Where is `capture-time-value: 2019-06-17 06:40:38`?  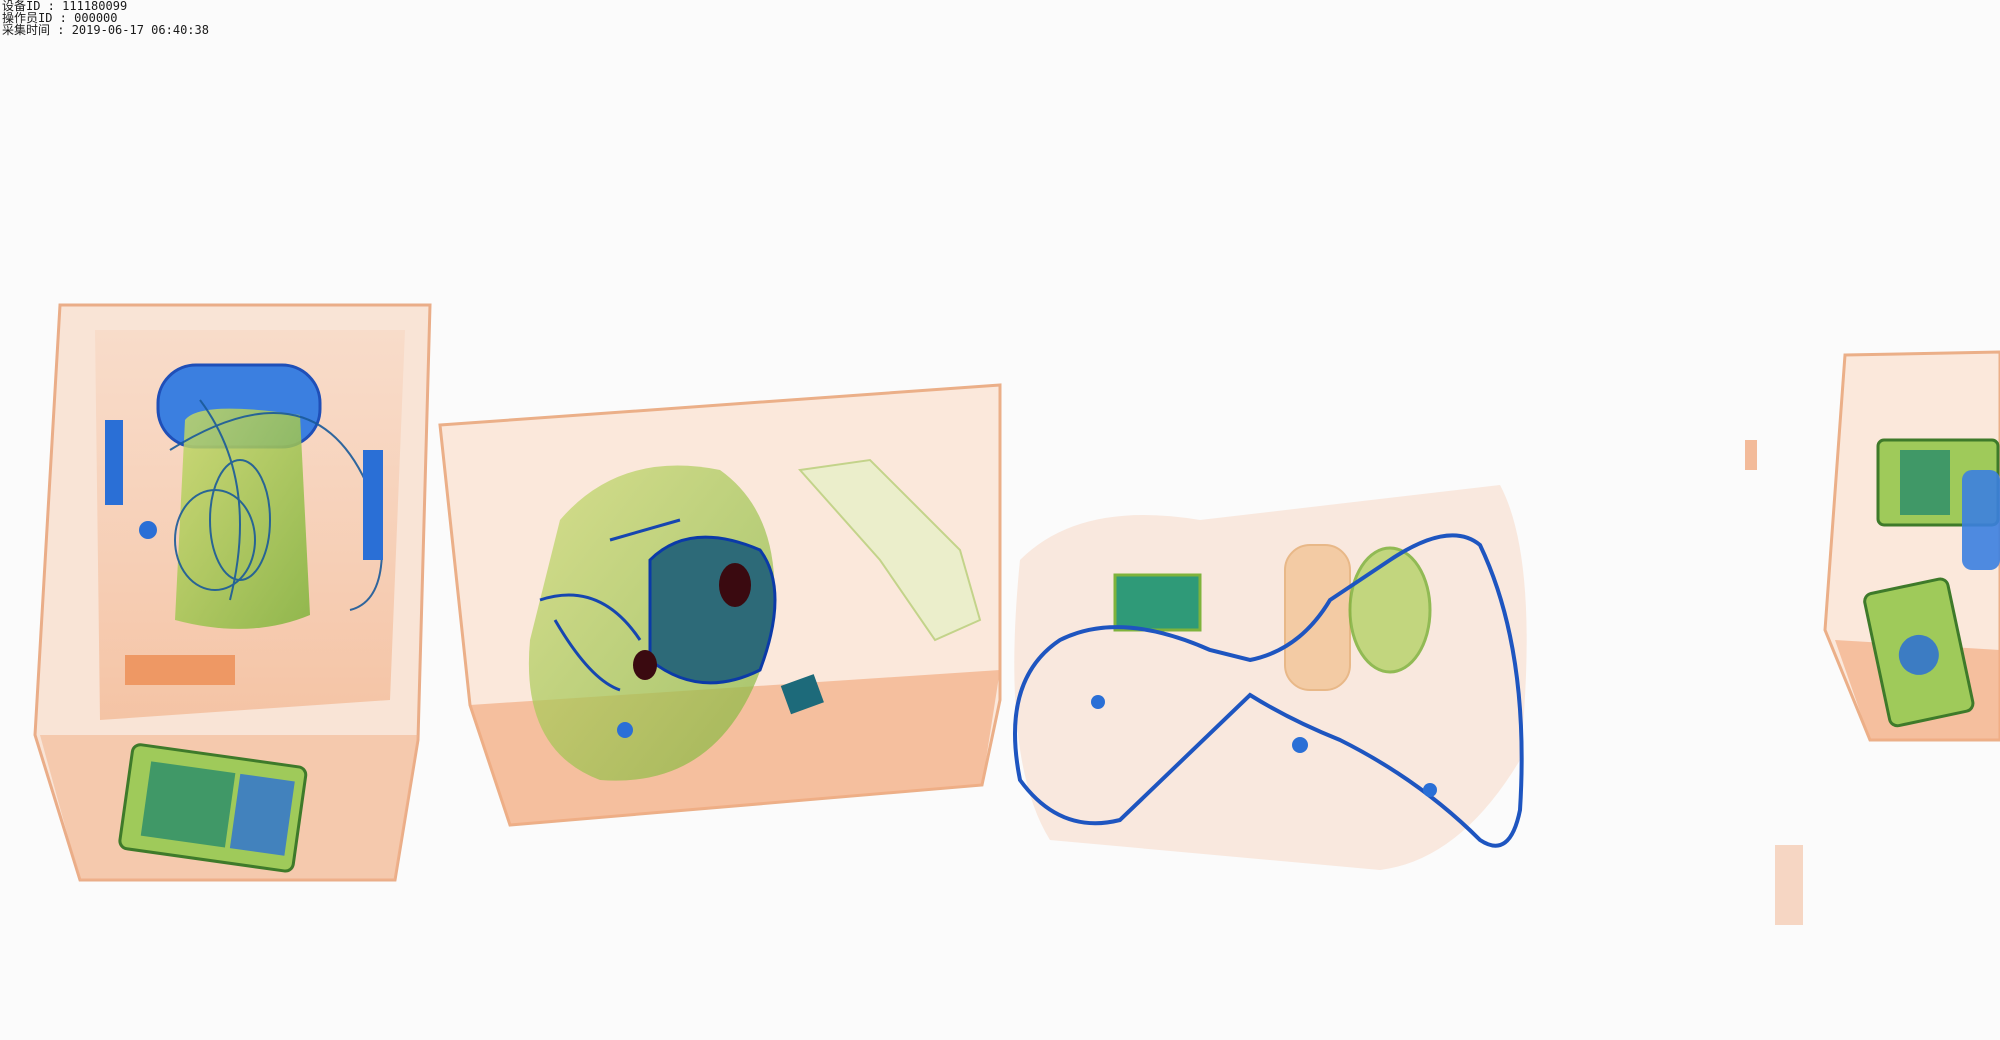 capture-time-value: 2019-06-17 06:40:38 is located at coordinates (140, 30).